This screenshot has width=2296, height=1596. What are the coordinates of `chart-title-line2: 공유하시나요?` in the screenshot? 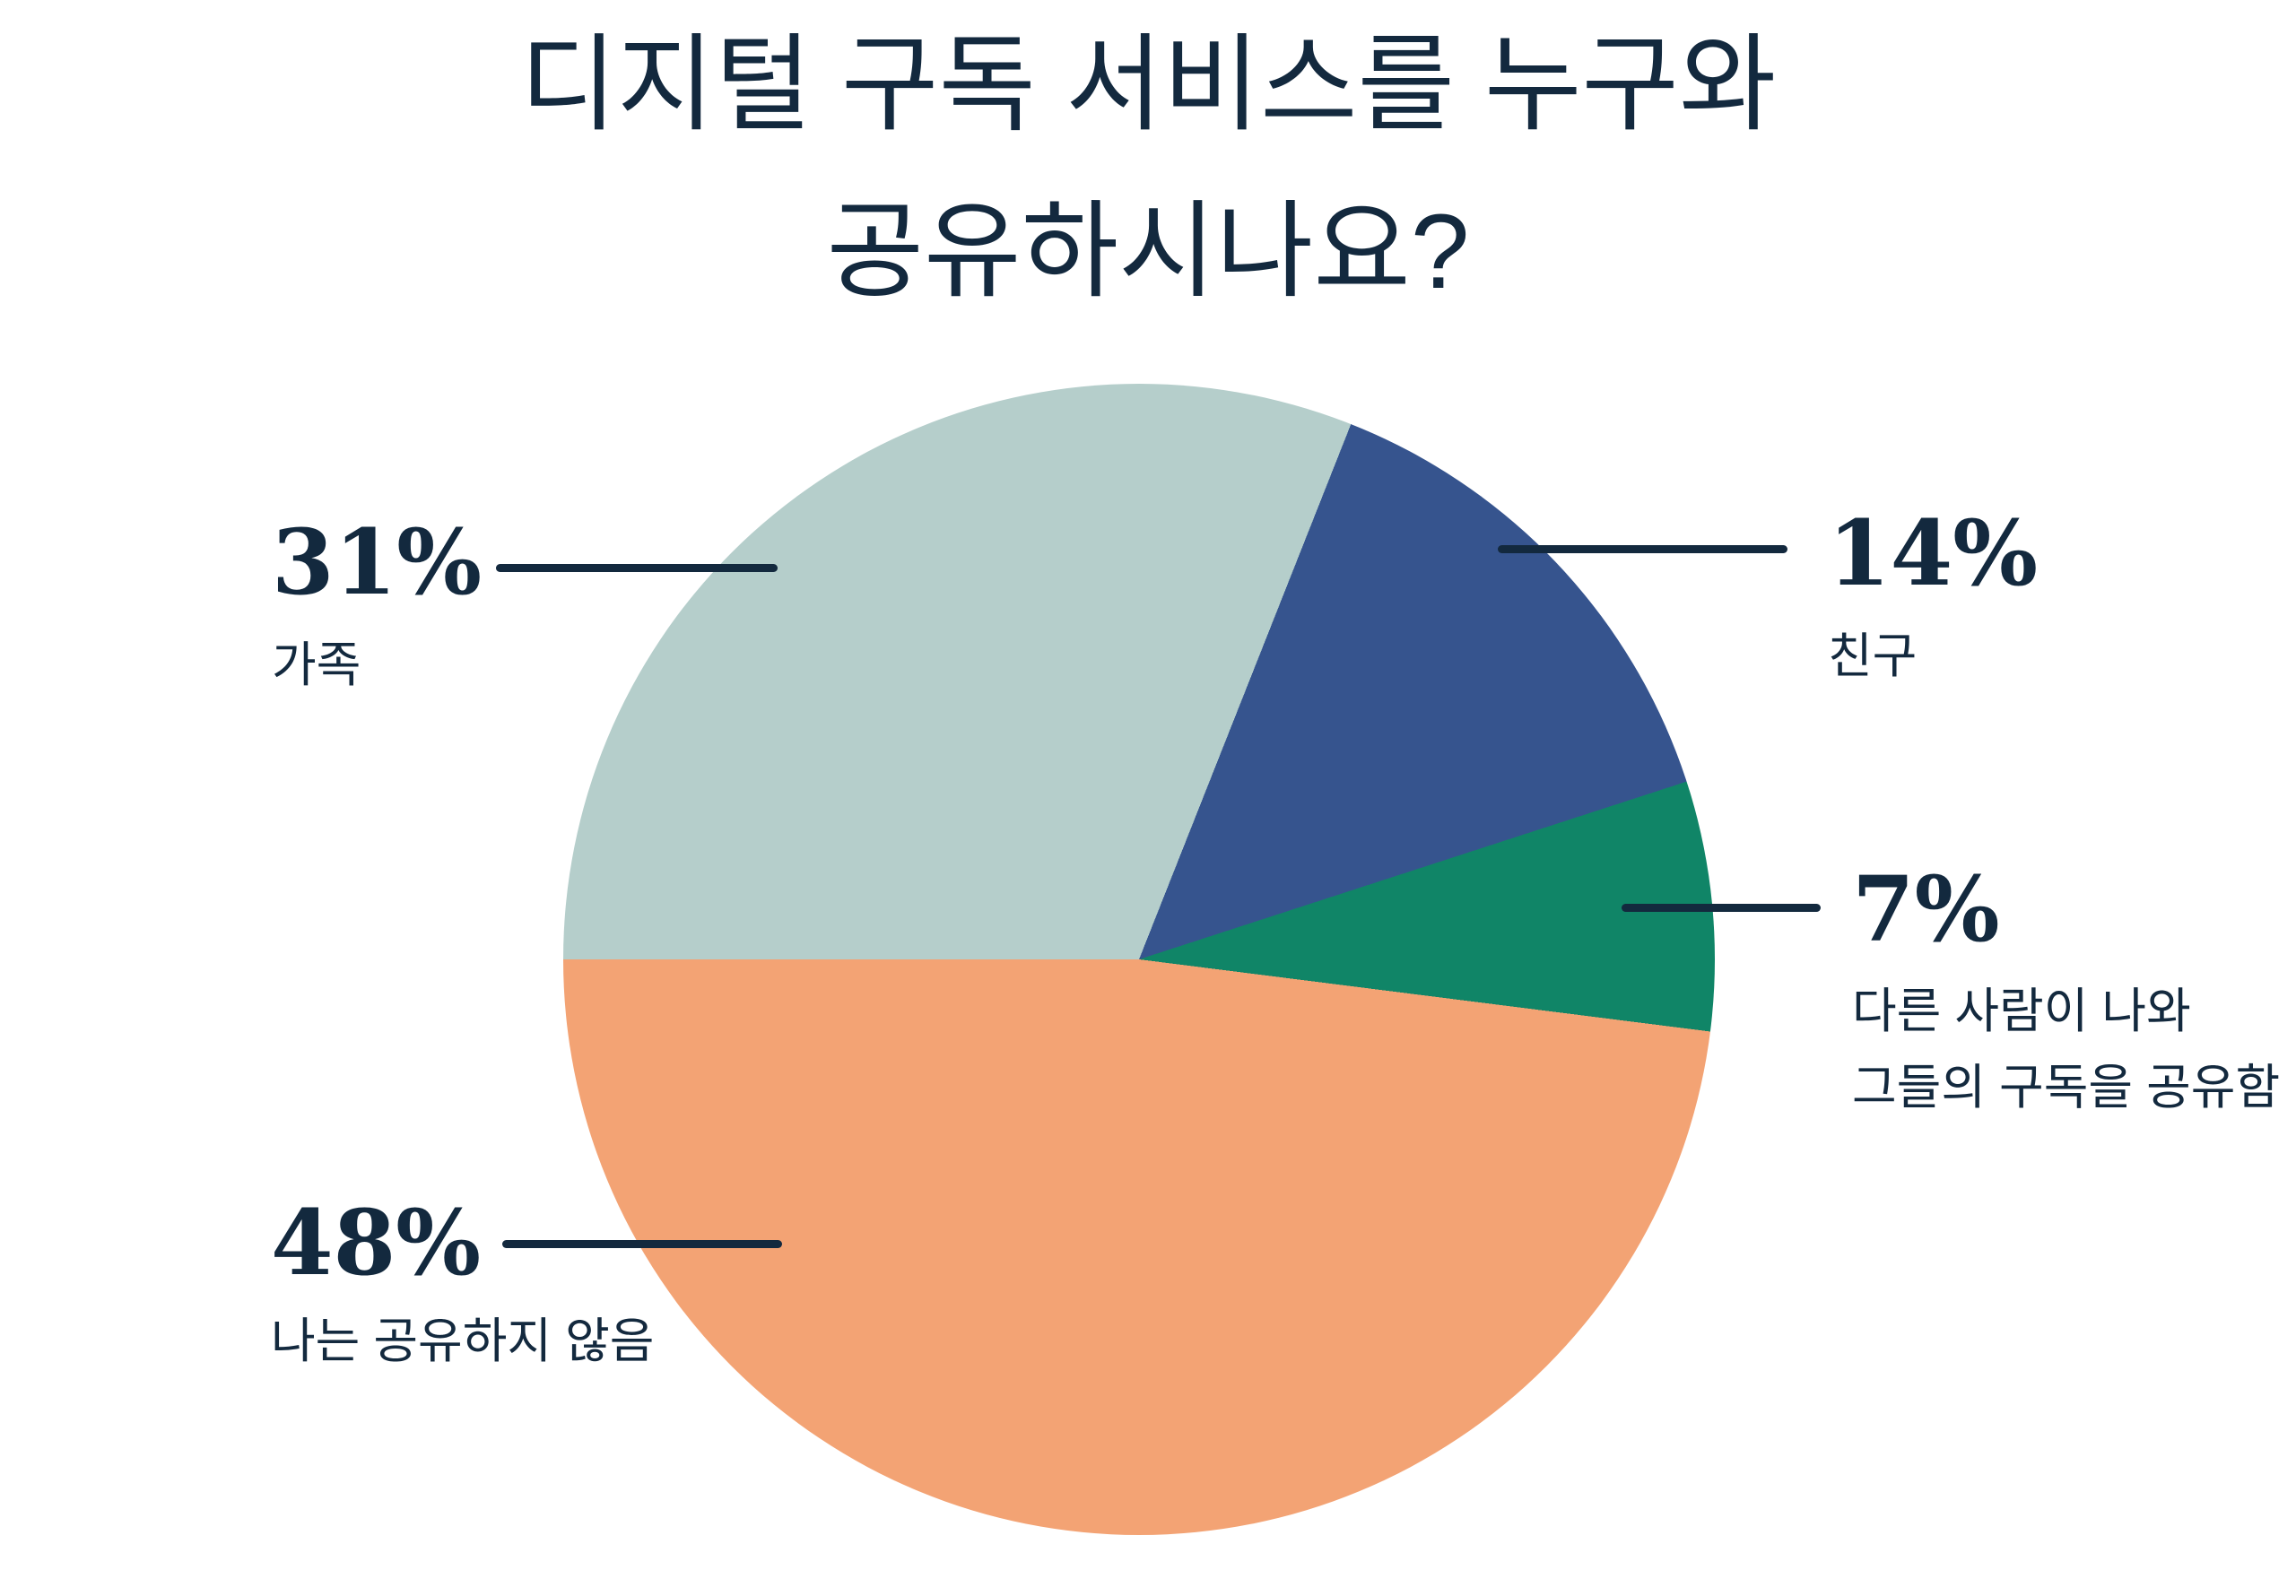 It's located at (1148, 252).